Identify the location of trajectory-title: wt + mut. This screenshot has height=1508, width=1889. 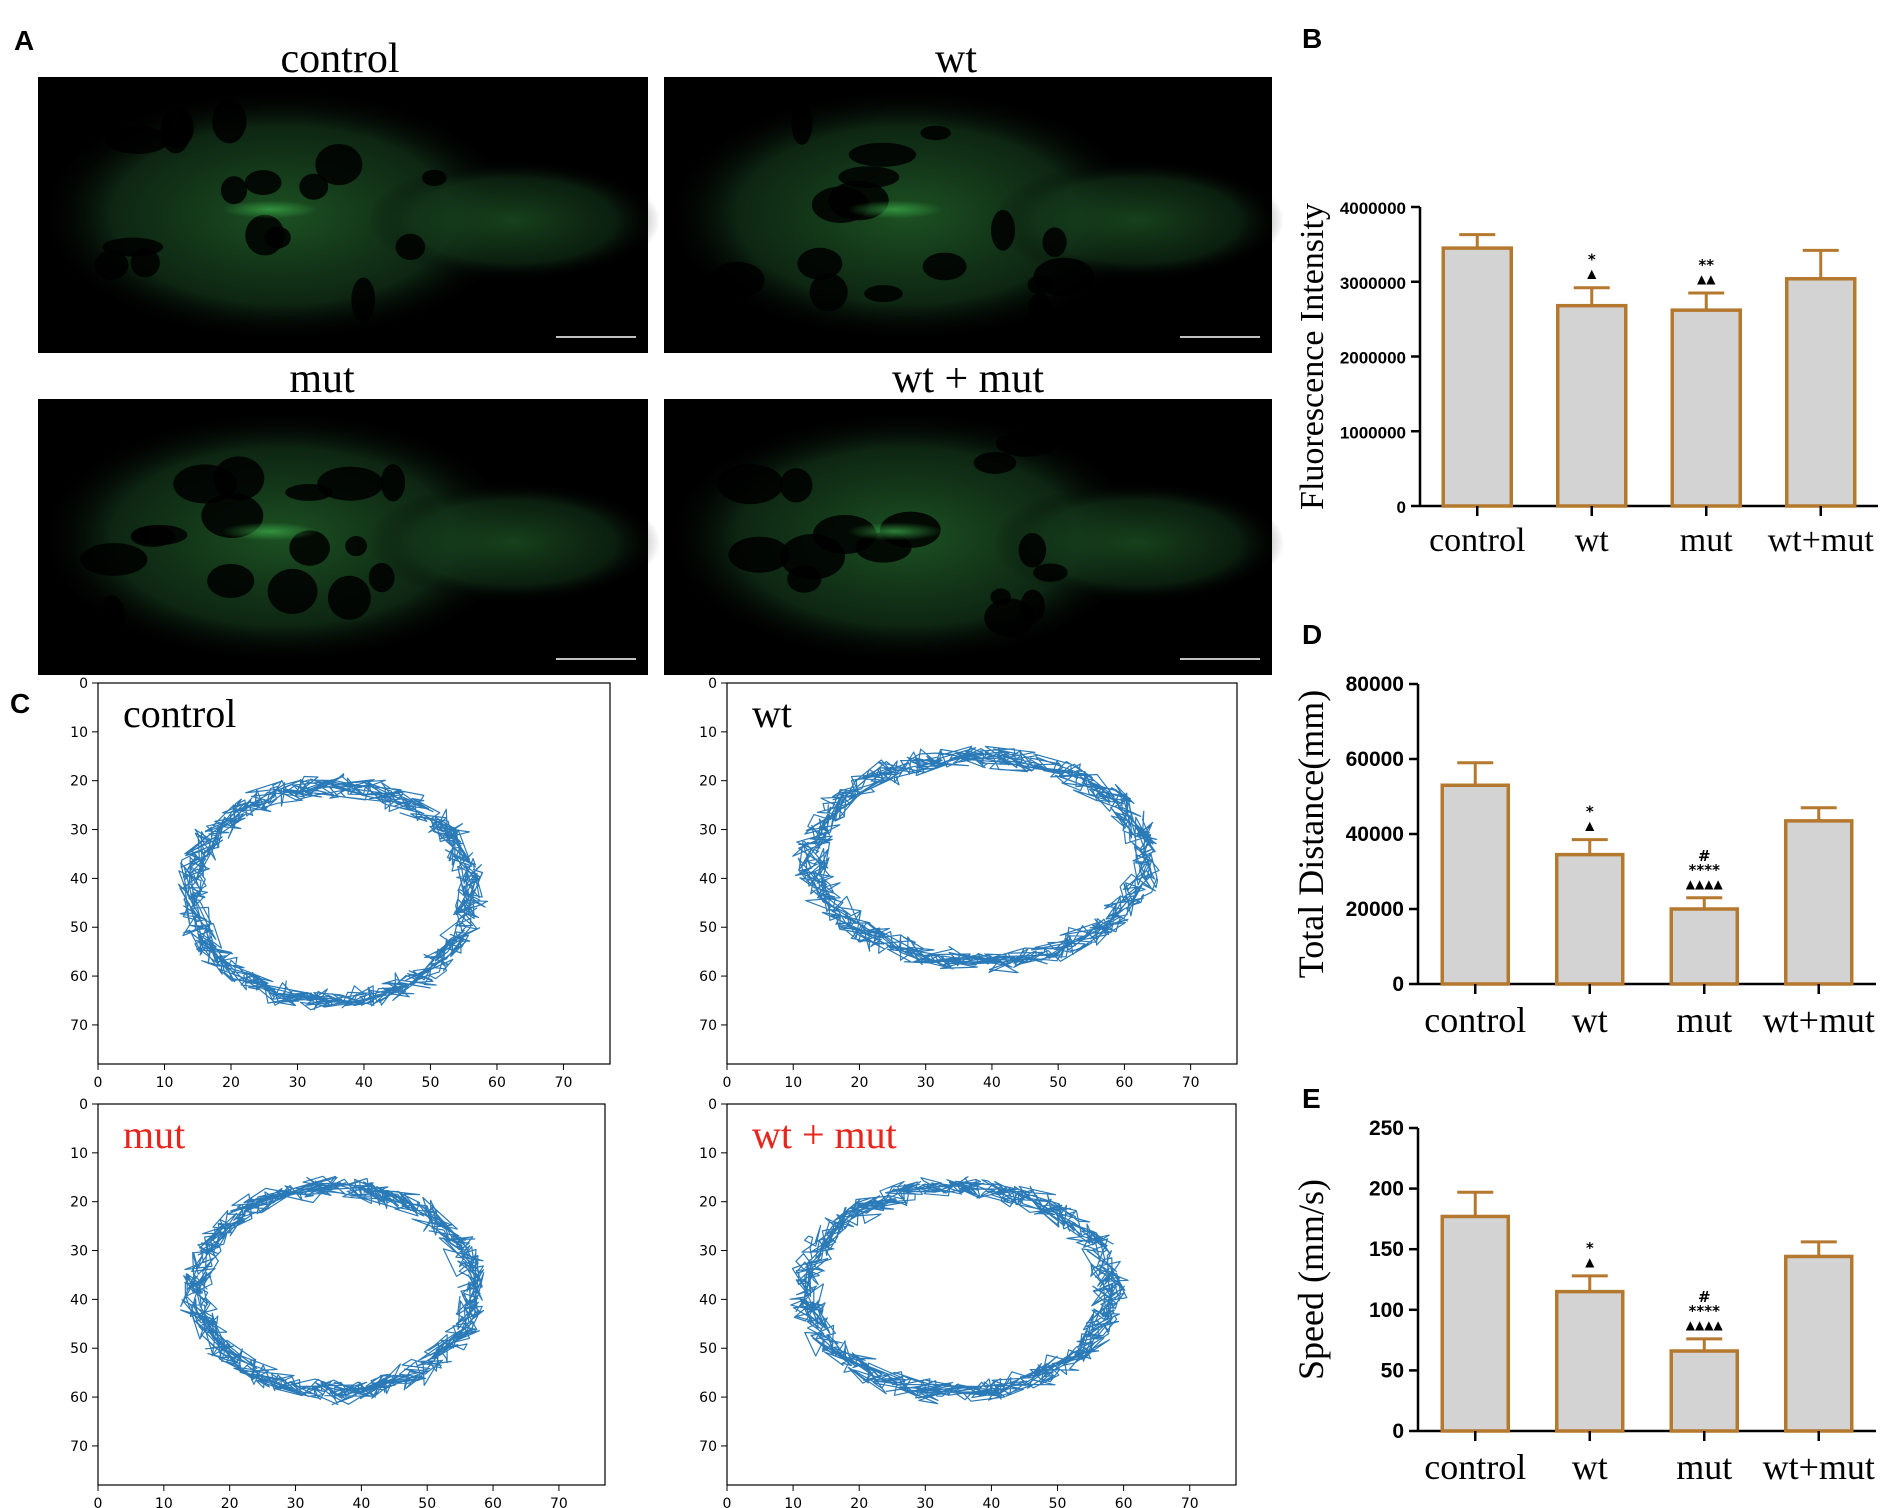
(824, 1134).